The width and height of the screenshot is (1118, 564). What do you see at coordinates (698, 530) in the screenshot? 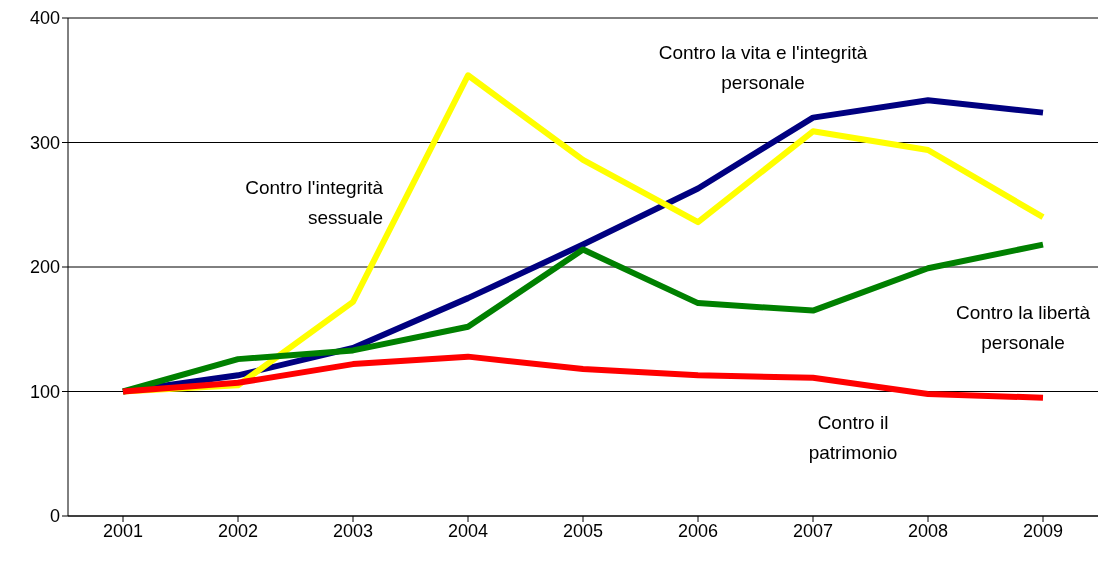
I see `x-tick-label: 2006` at bounding box center [698, 530].